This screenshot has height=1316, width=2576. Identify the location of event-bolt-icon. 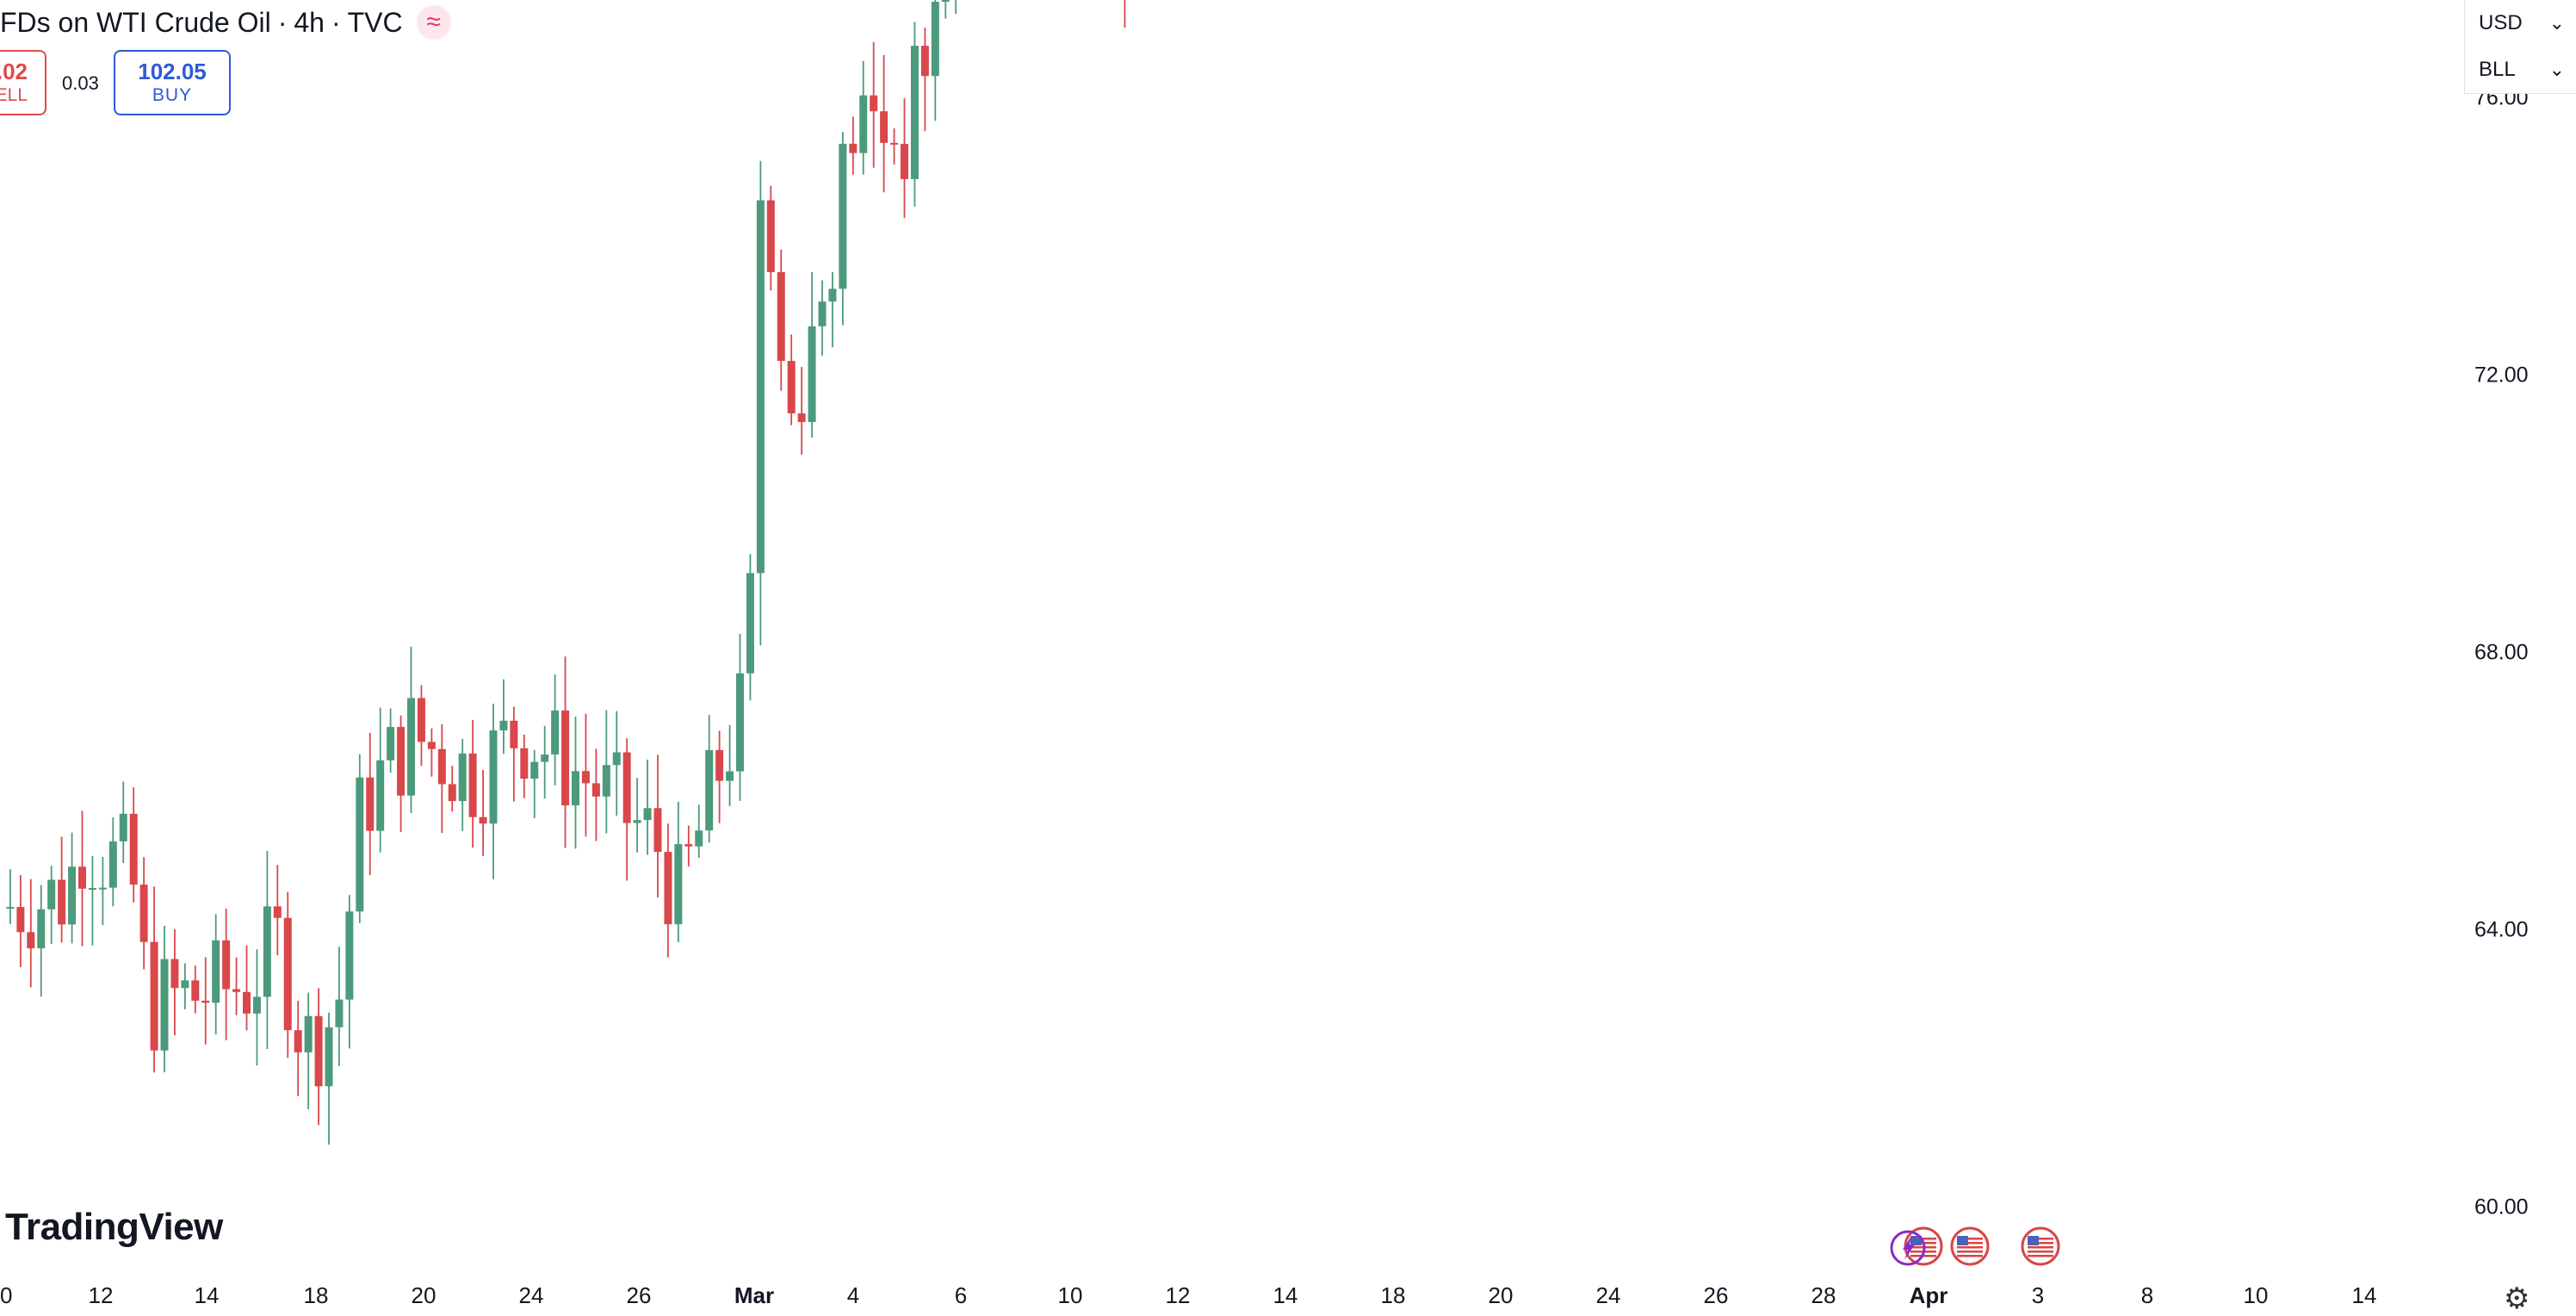
(1908, 1248).